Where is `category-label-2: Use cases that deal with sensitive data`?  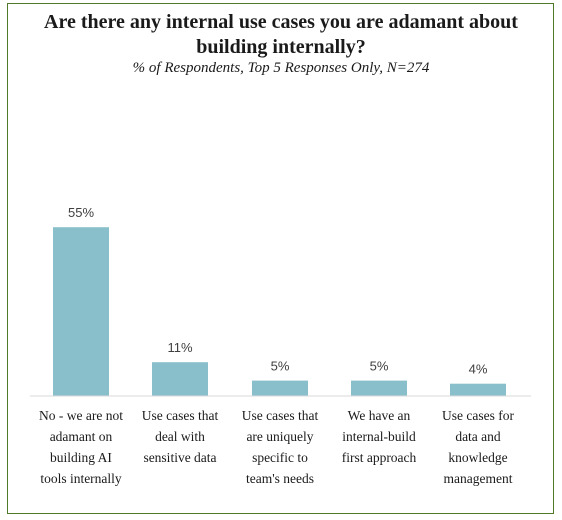 category-label-2: Use cases that deal with sensitive data is located at coordinates (180, 436).